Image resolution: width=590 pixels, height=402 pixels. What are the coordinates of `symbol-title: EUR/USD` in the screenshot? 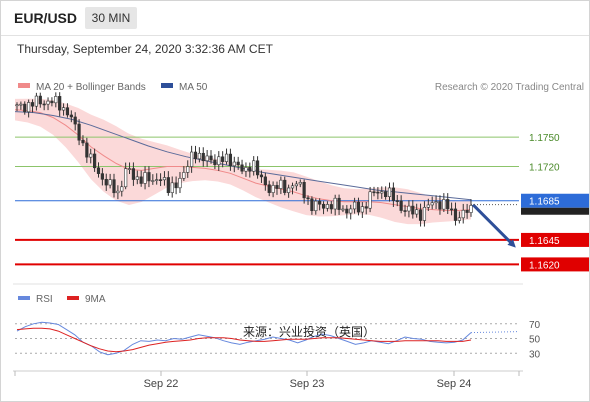 It's located at (46, 18).